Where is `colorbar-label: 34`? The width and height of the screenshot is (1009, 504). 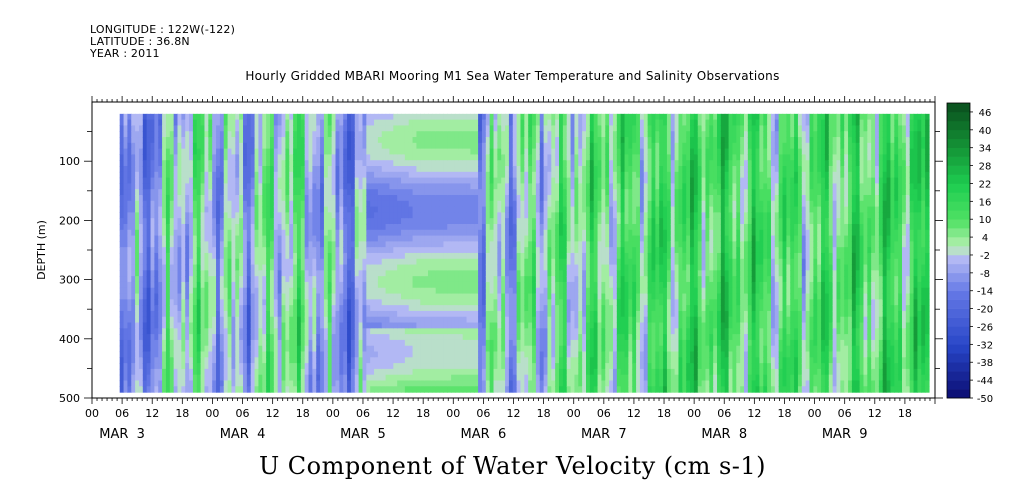
colorbar-label: 34 is located at coordinates (985, 149).